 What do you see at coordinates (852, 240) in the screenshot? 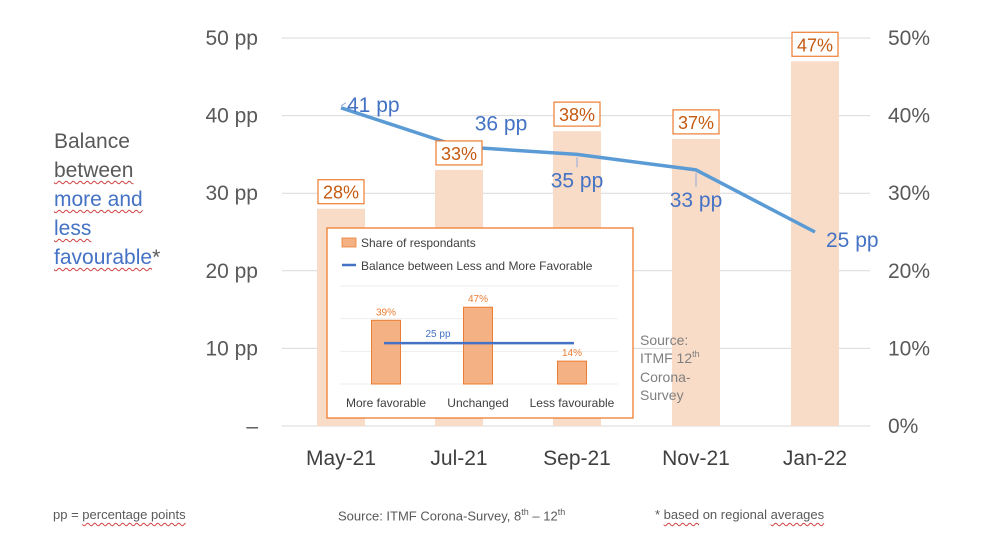
I see `balance-label: 25 pp` at bounding box center [852, 240].